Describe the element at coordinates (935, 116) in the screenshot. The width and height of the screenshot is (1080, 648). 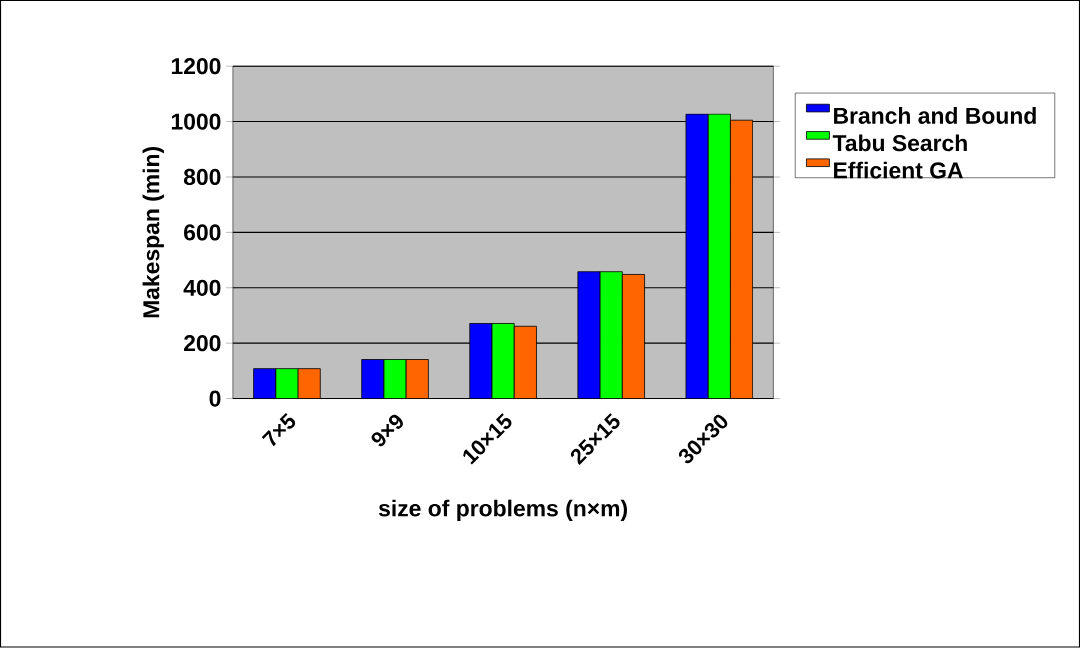
I see `legend-label: Branch and Bound` at that location.